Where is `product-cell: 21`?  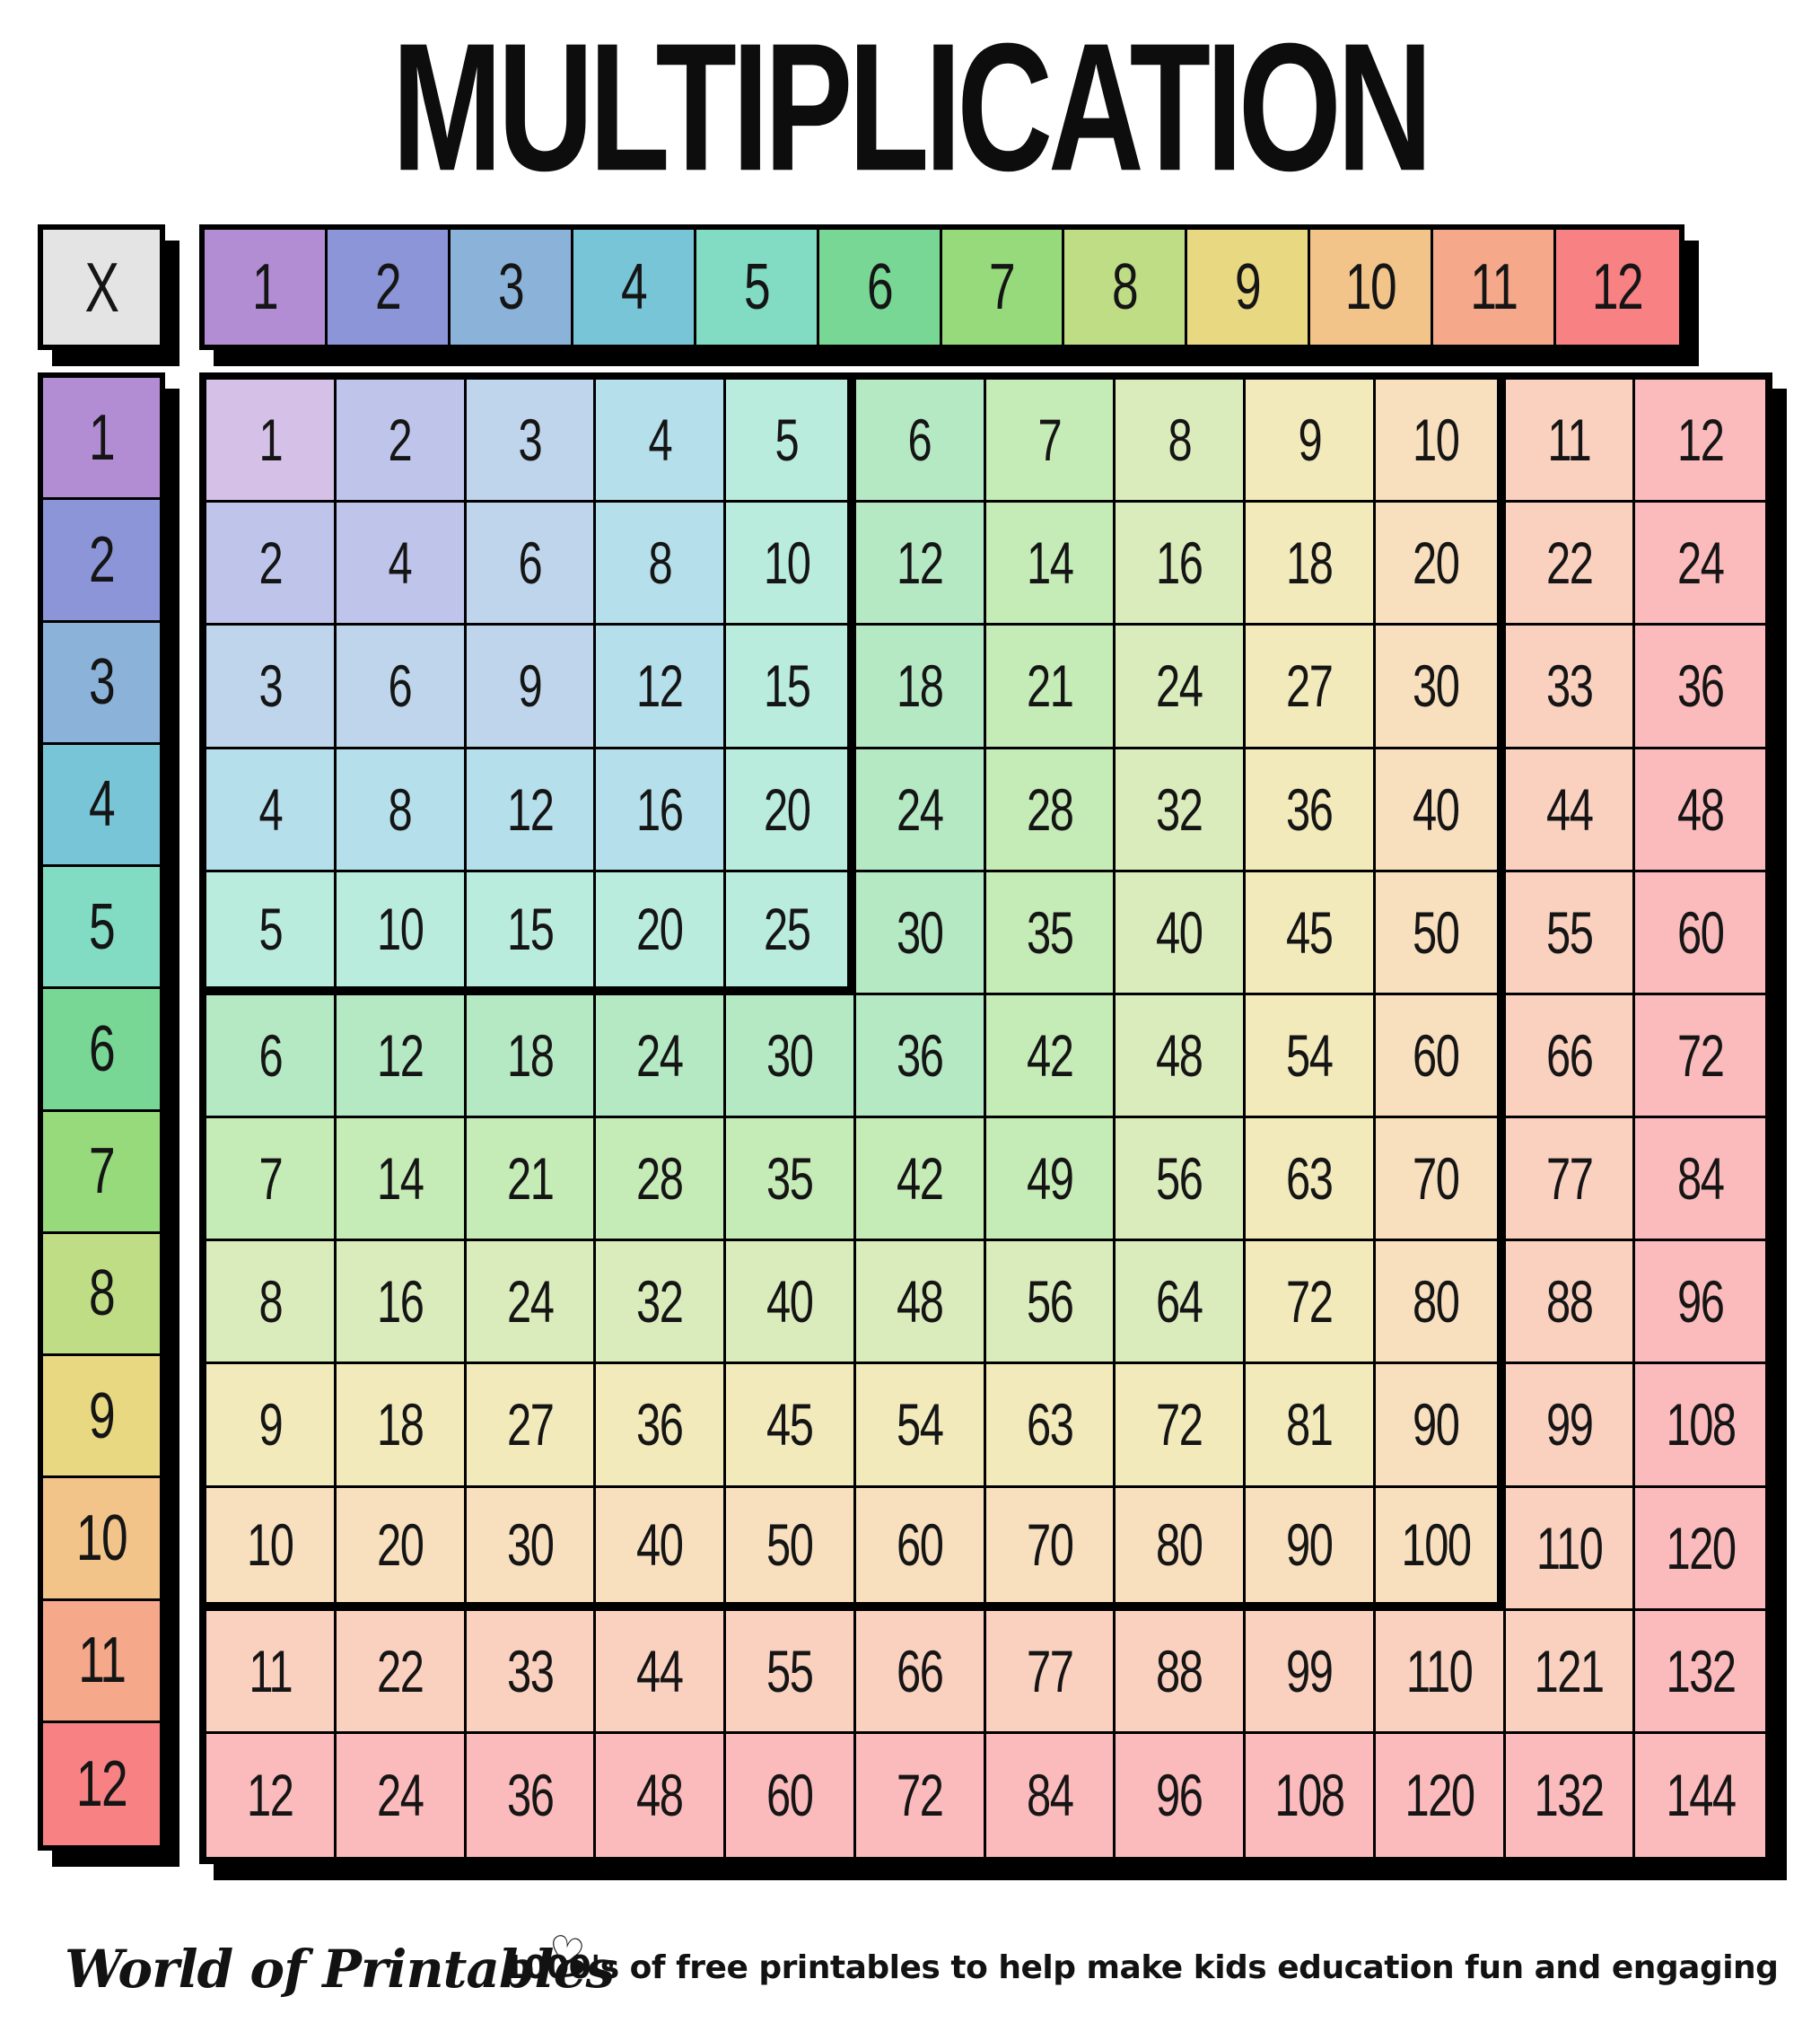
product-cell: 21 is located at coordinates (531, 1180).